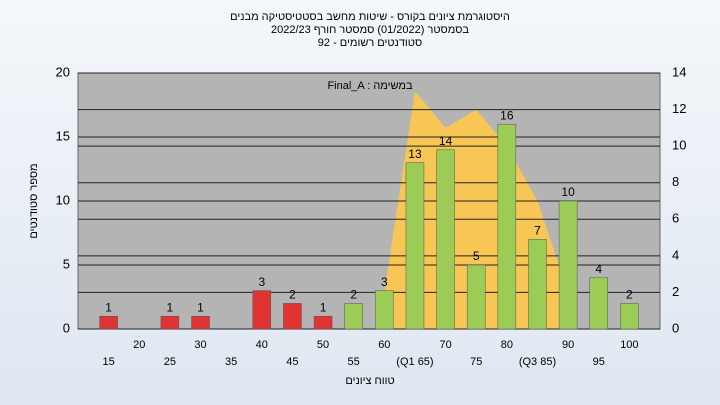  What do you see at coordinates (675, 254) in the screenshot?
I see `y2-tick-label: 4` at bounding box center [675, 254].